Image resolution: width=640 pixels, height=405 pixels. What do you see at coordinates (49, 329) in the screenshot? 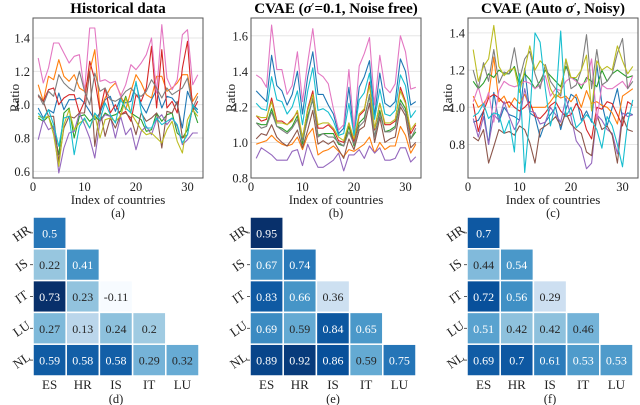
I see `cell-value-label: 0.27` at bounding box center [49, 329].